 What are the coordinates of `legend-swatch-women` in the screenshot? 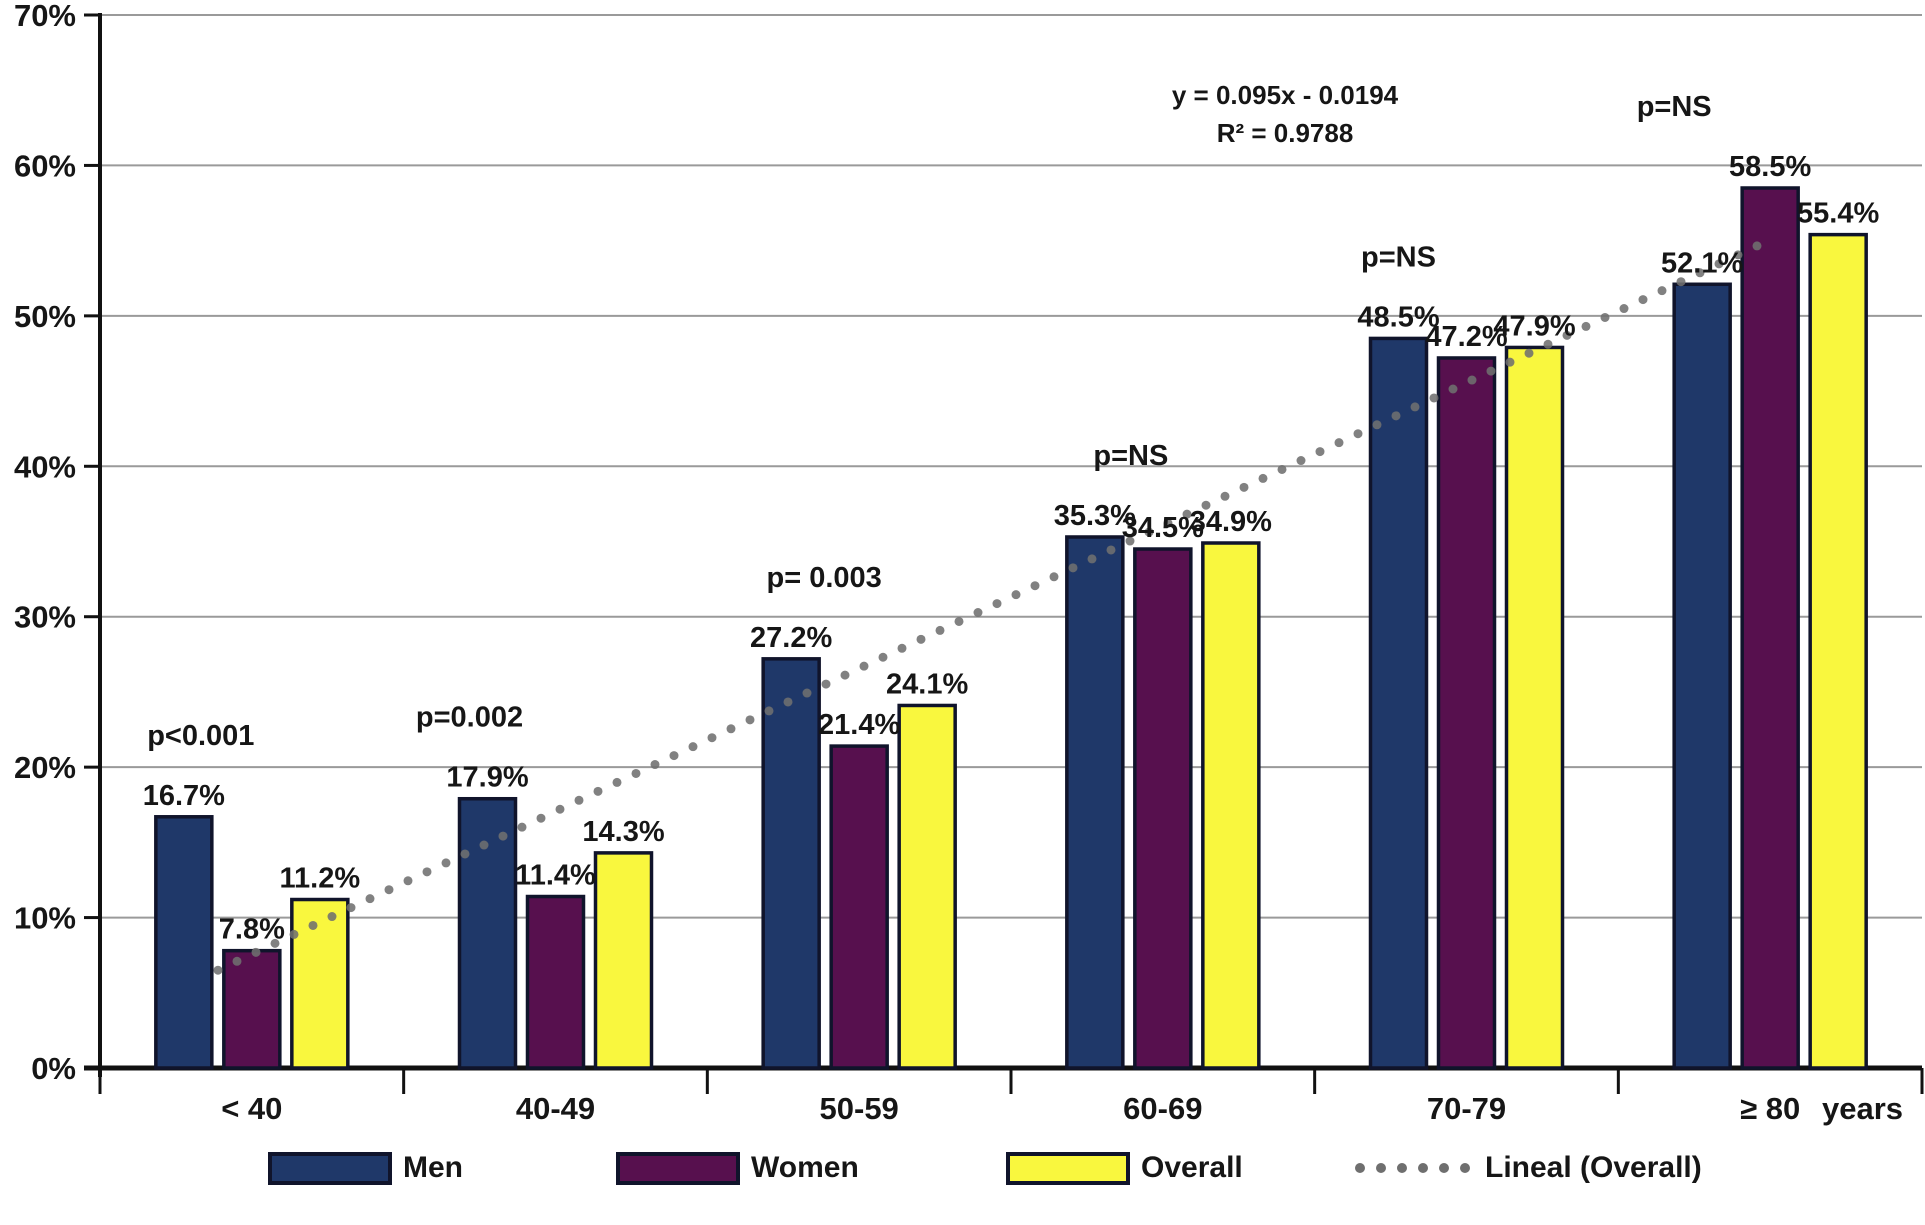 It's located at (678, 1168).